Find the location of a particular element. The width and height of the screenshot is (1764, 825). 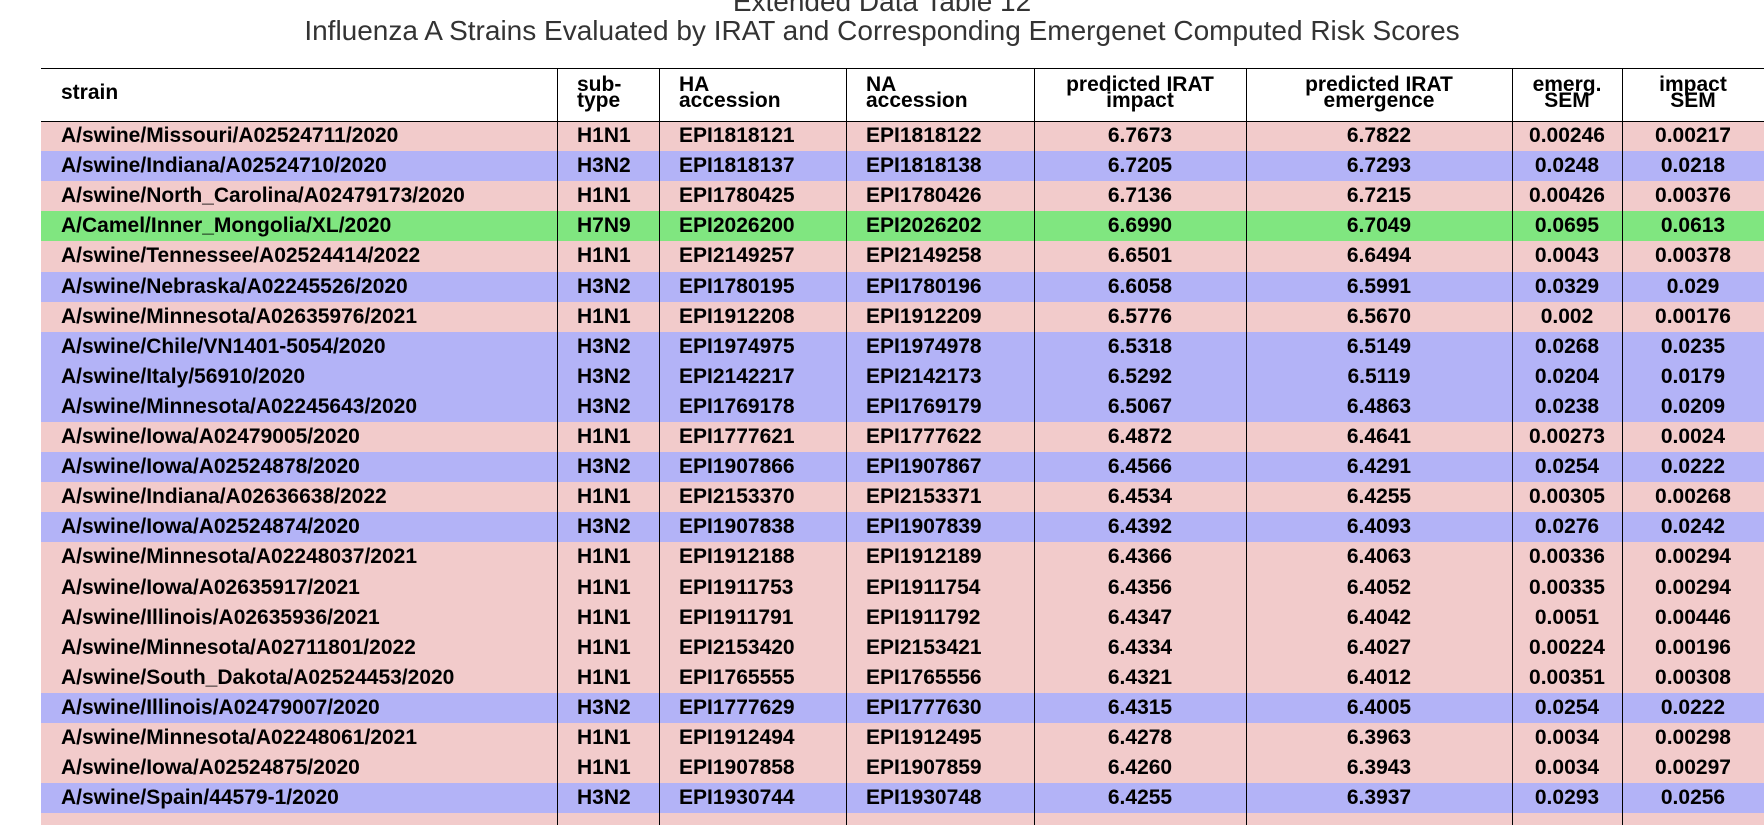

table-cell: EPI2026202 is located at coordinates (924, 226).